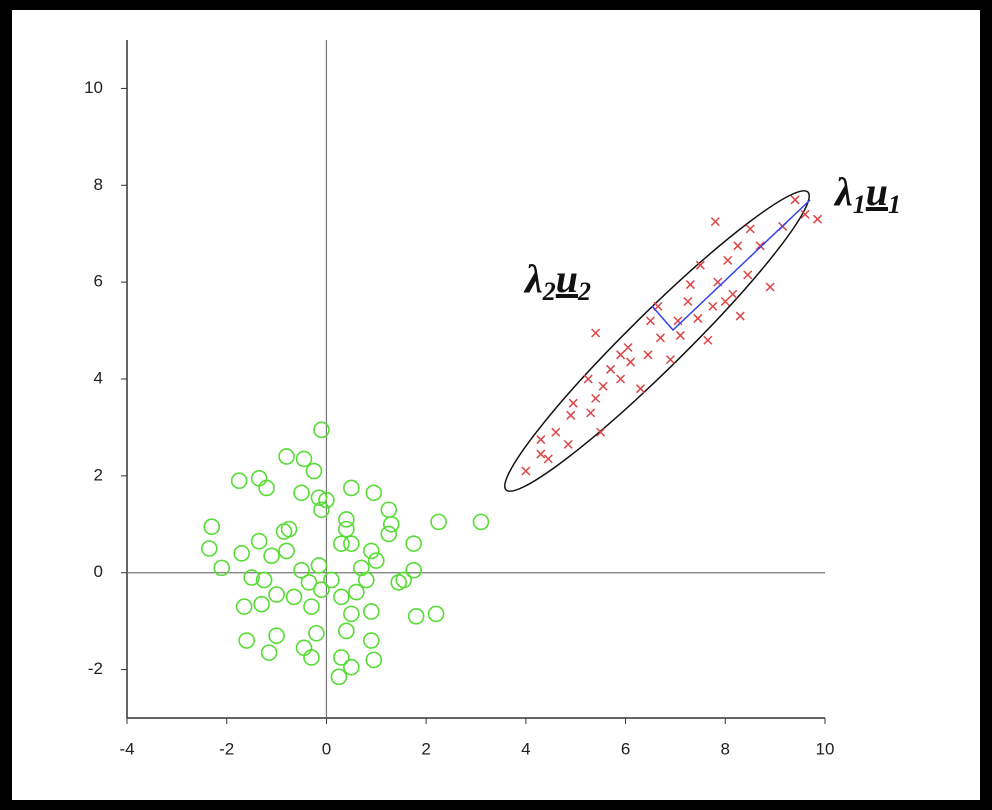 The width and height of the screenshot is (992, 810). Describe the element at coordinates (843, 191) in the screenshot. I see `annotation-symbol: λ` at that location.